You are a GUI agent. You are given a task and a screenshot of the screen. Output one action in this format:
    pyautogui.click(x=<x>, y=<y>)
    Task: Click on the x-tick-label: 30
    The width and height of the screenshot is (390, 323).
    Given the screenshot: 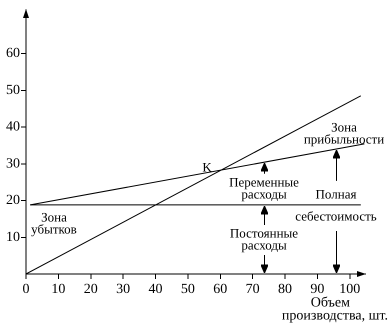 What is the action you would take?
    pyautogui.click(x=123, y=290)
    